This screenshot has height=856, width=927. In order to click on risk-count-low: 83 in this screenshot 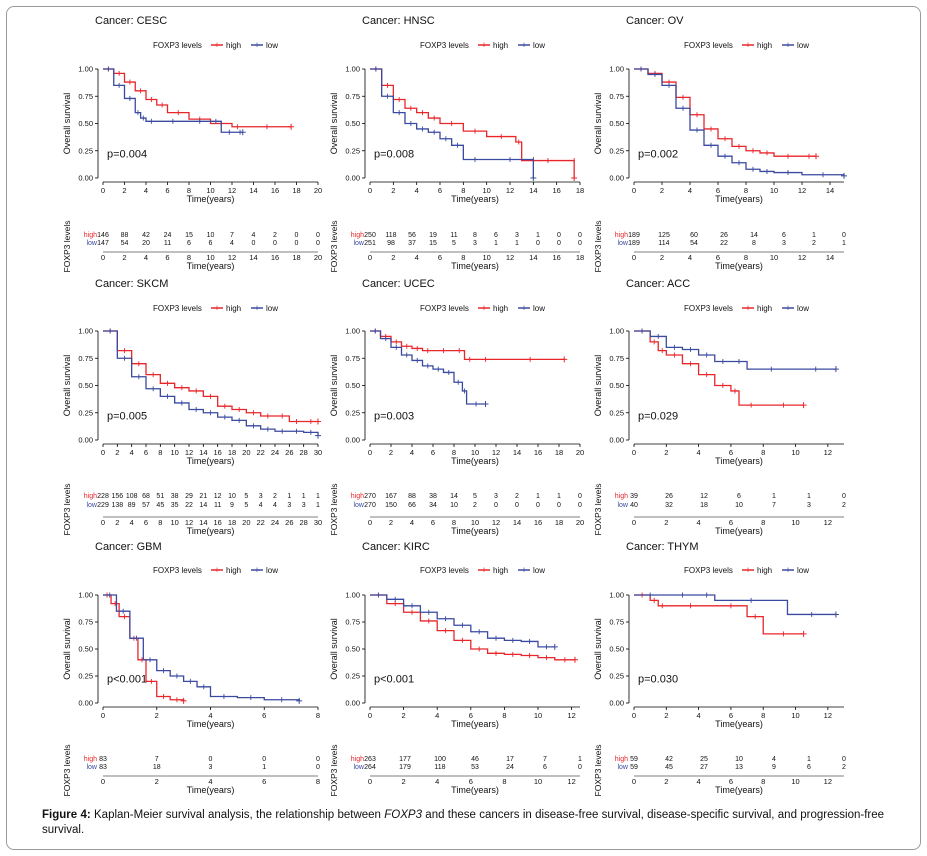, I will do `click(103, 767)`.